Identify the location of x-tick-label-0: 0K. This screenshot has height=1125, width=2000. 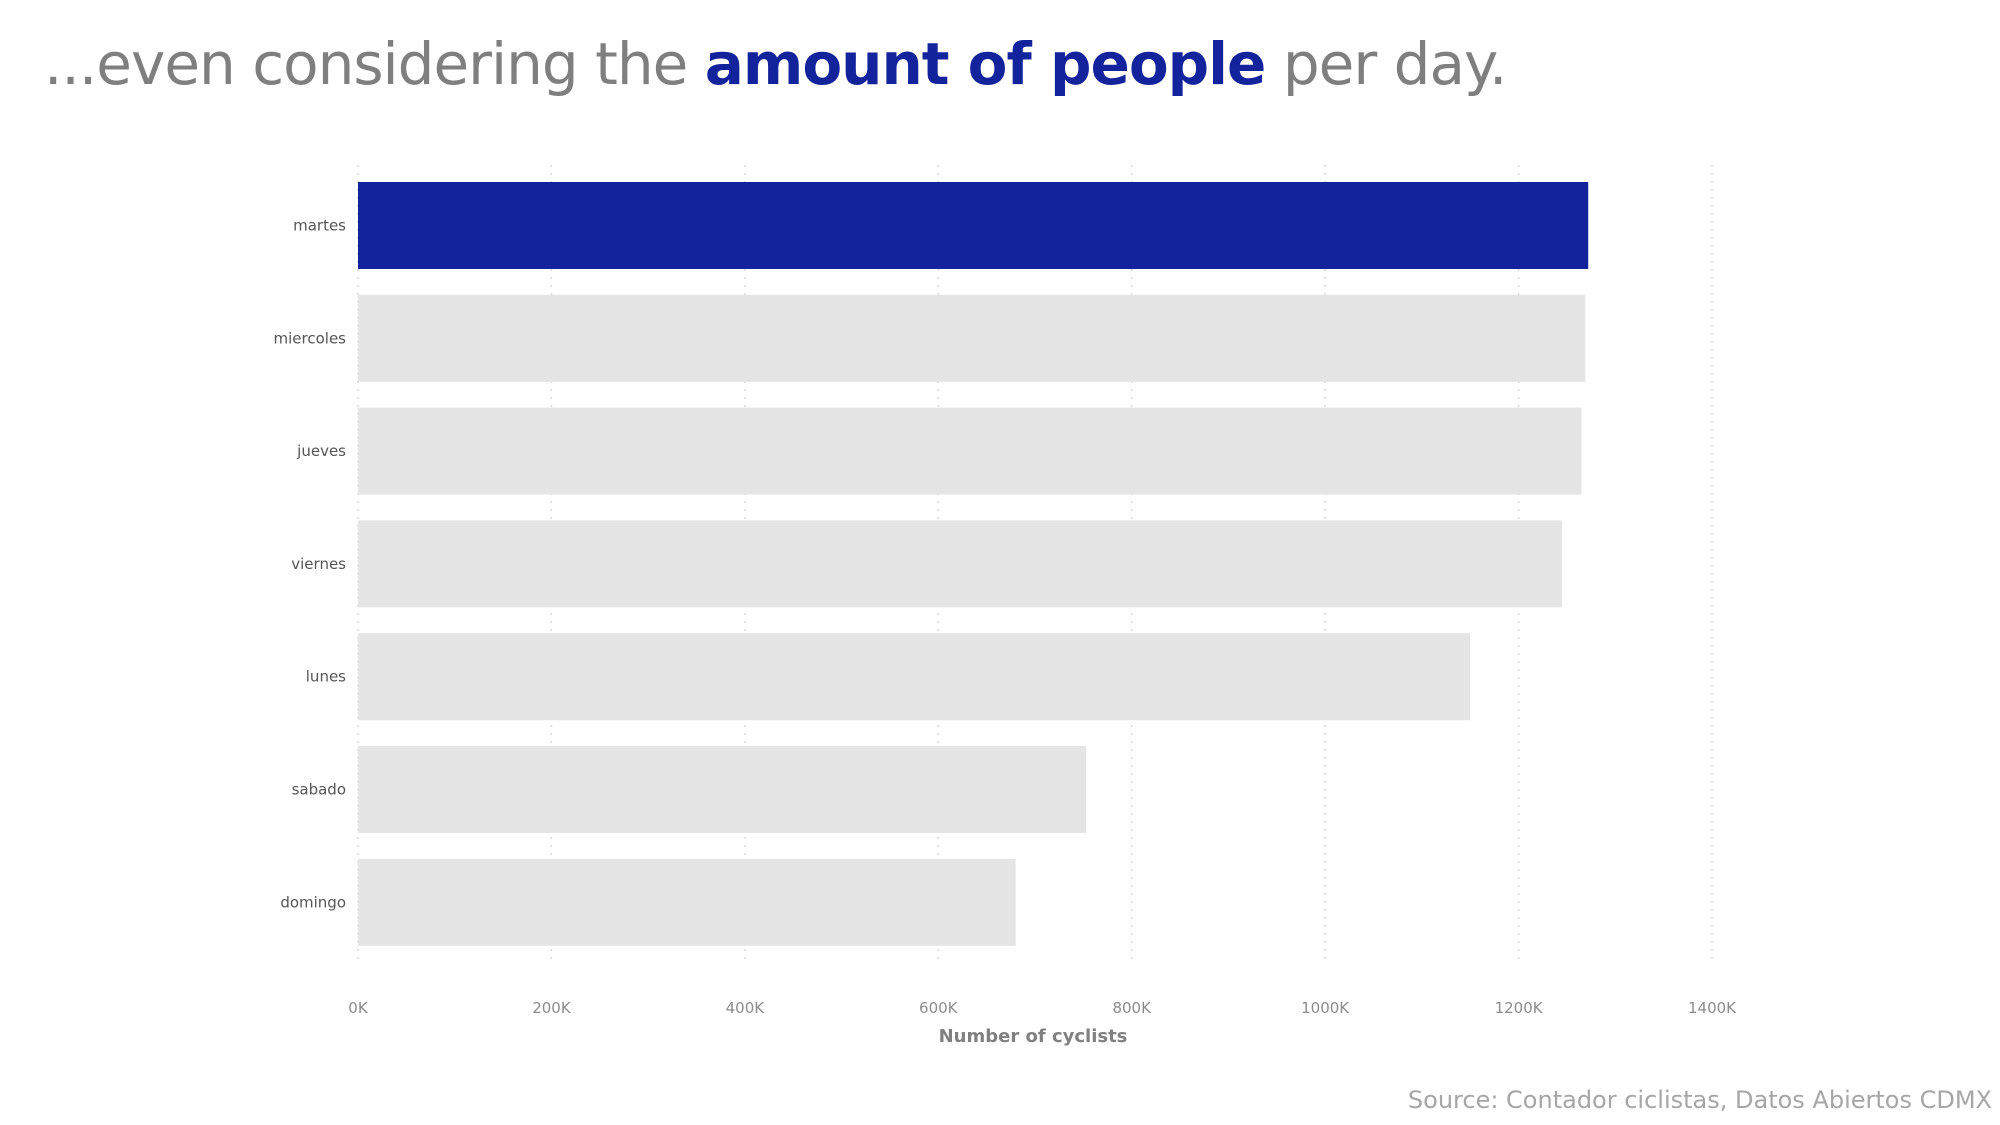
(358, 1008).